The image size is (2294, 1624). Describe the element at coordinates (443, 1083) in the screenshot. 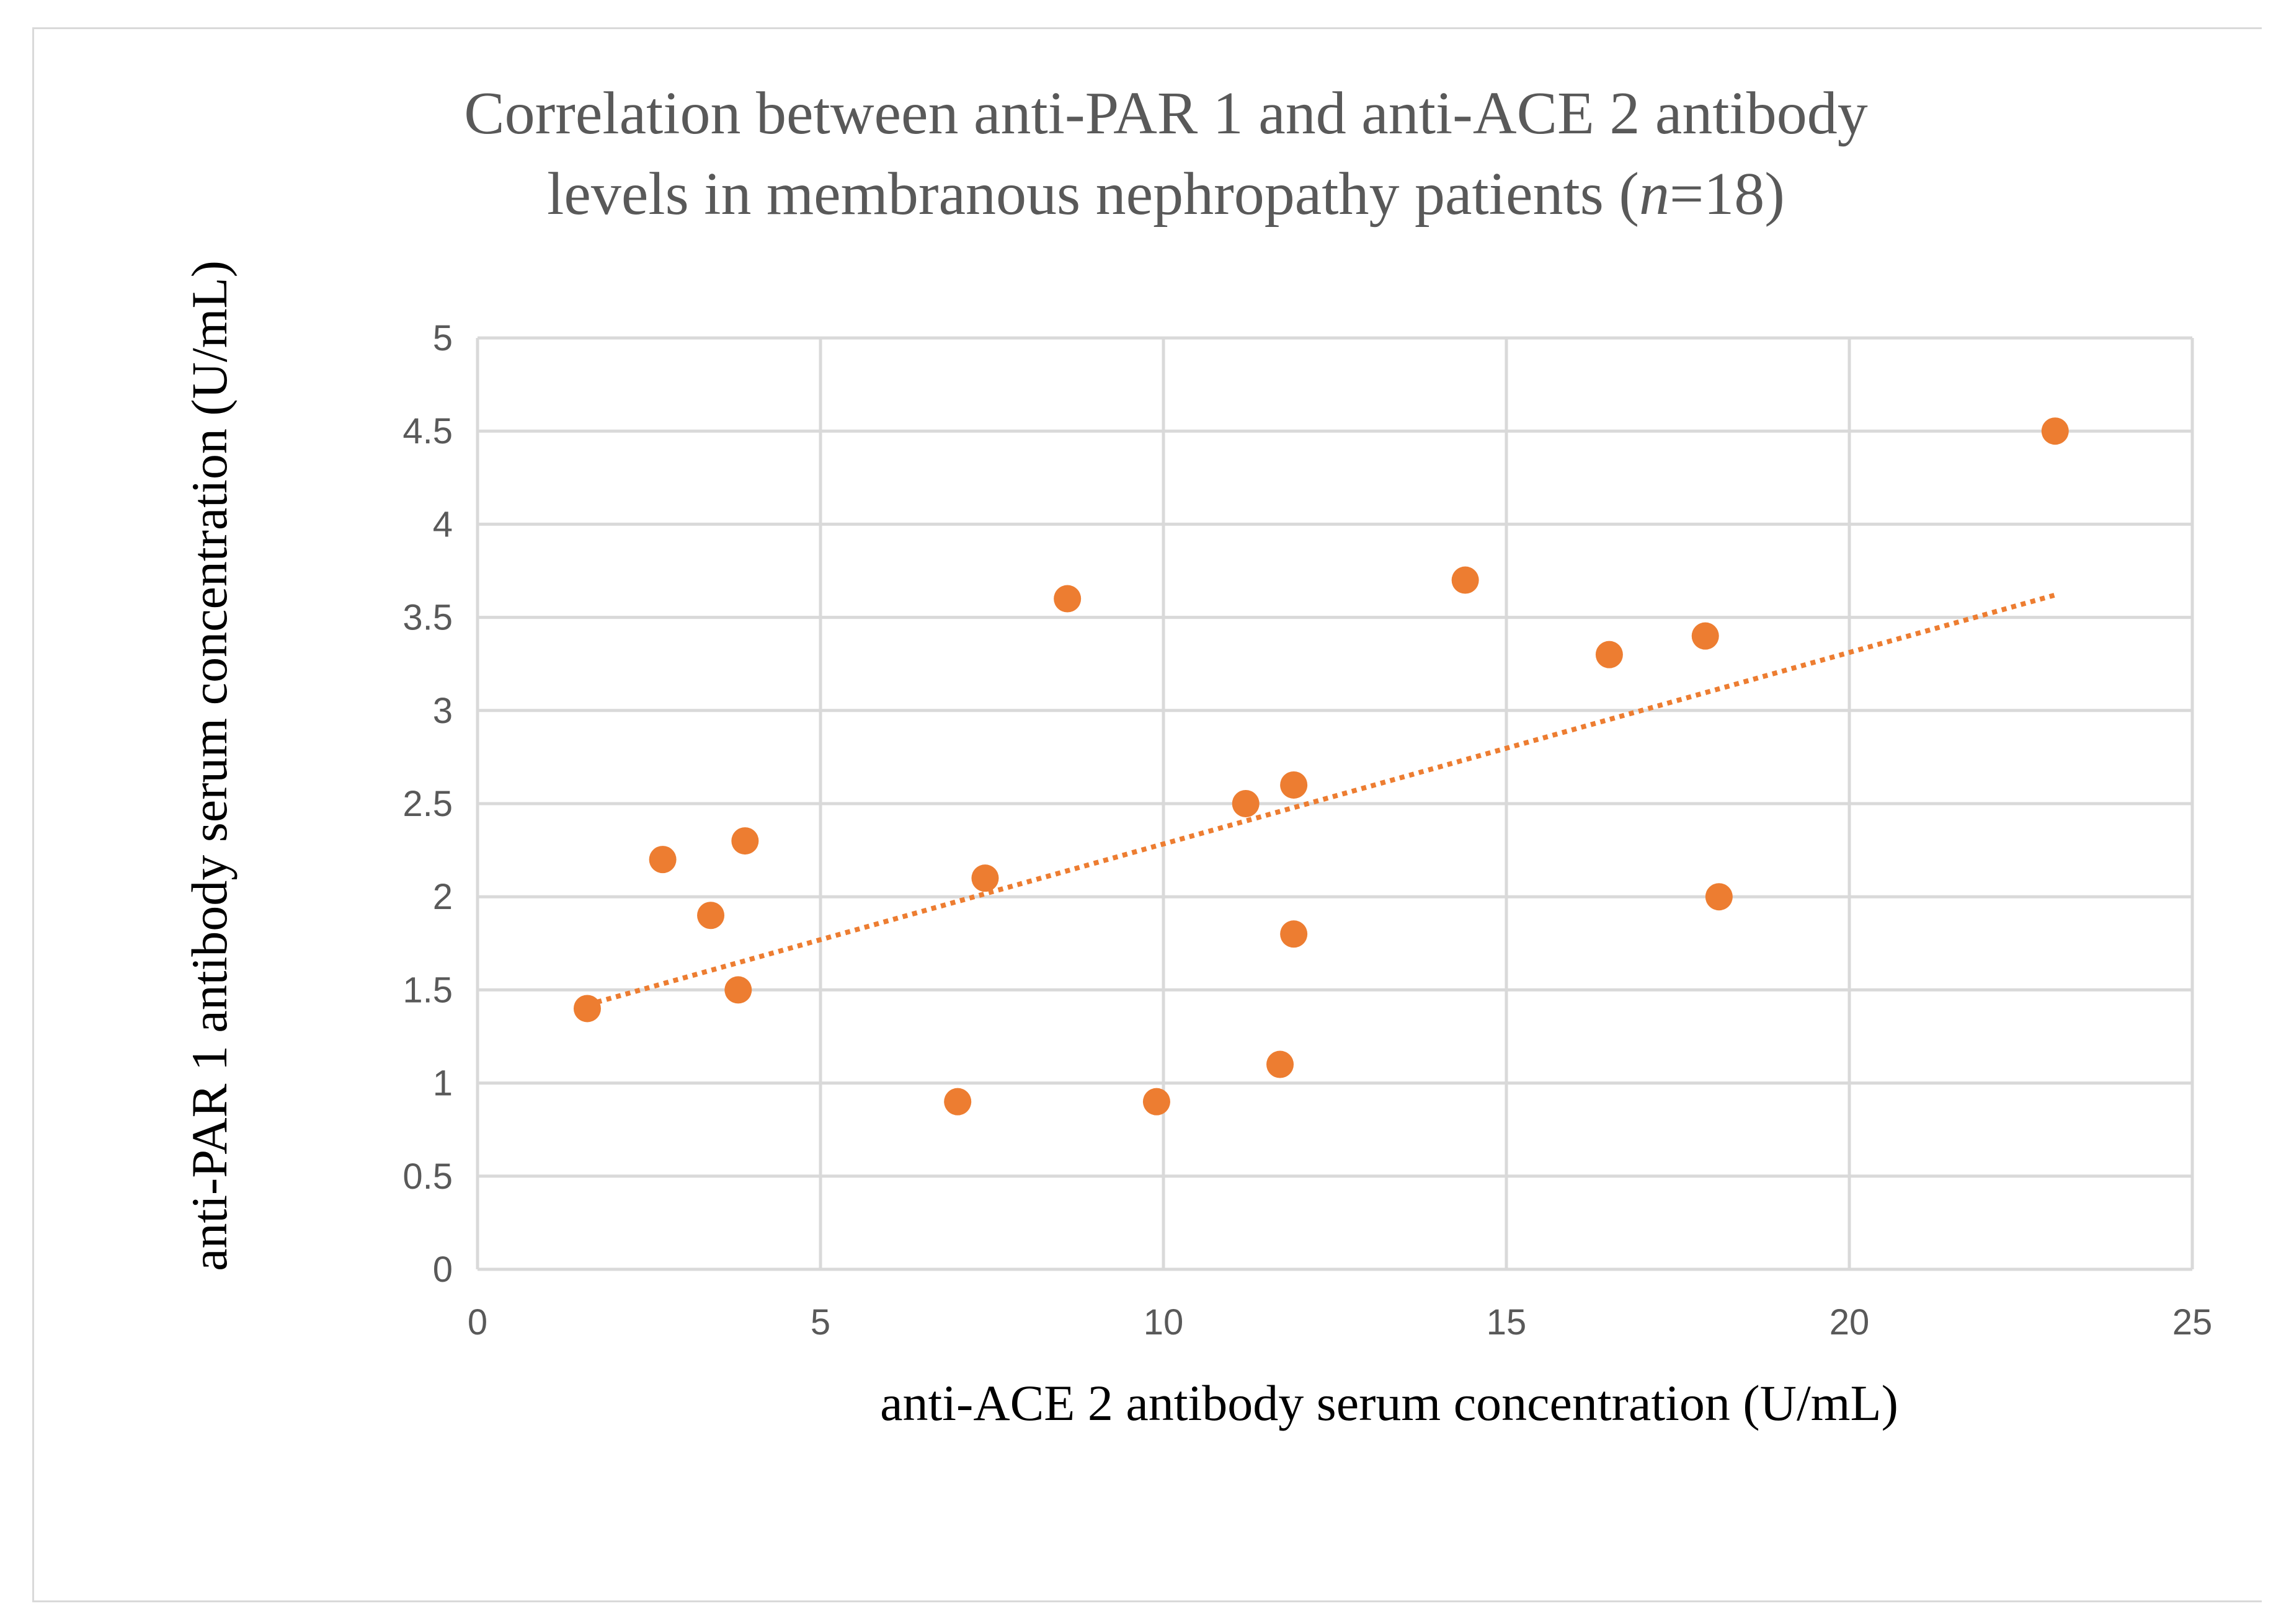

I see `y-tick-label: 1` at that location.